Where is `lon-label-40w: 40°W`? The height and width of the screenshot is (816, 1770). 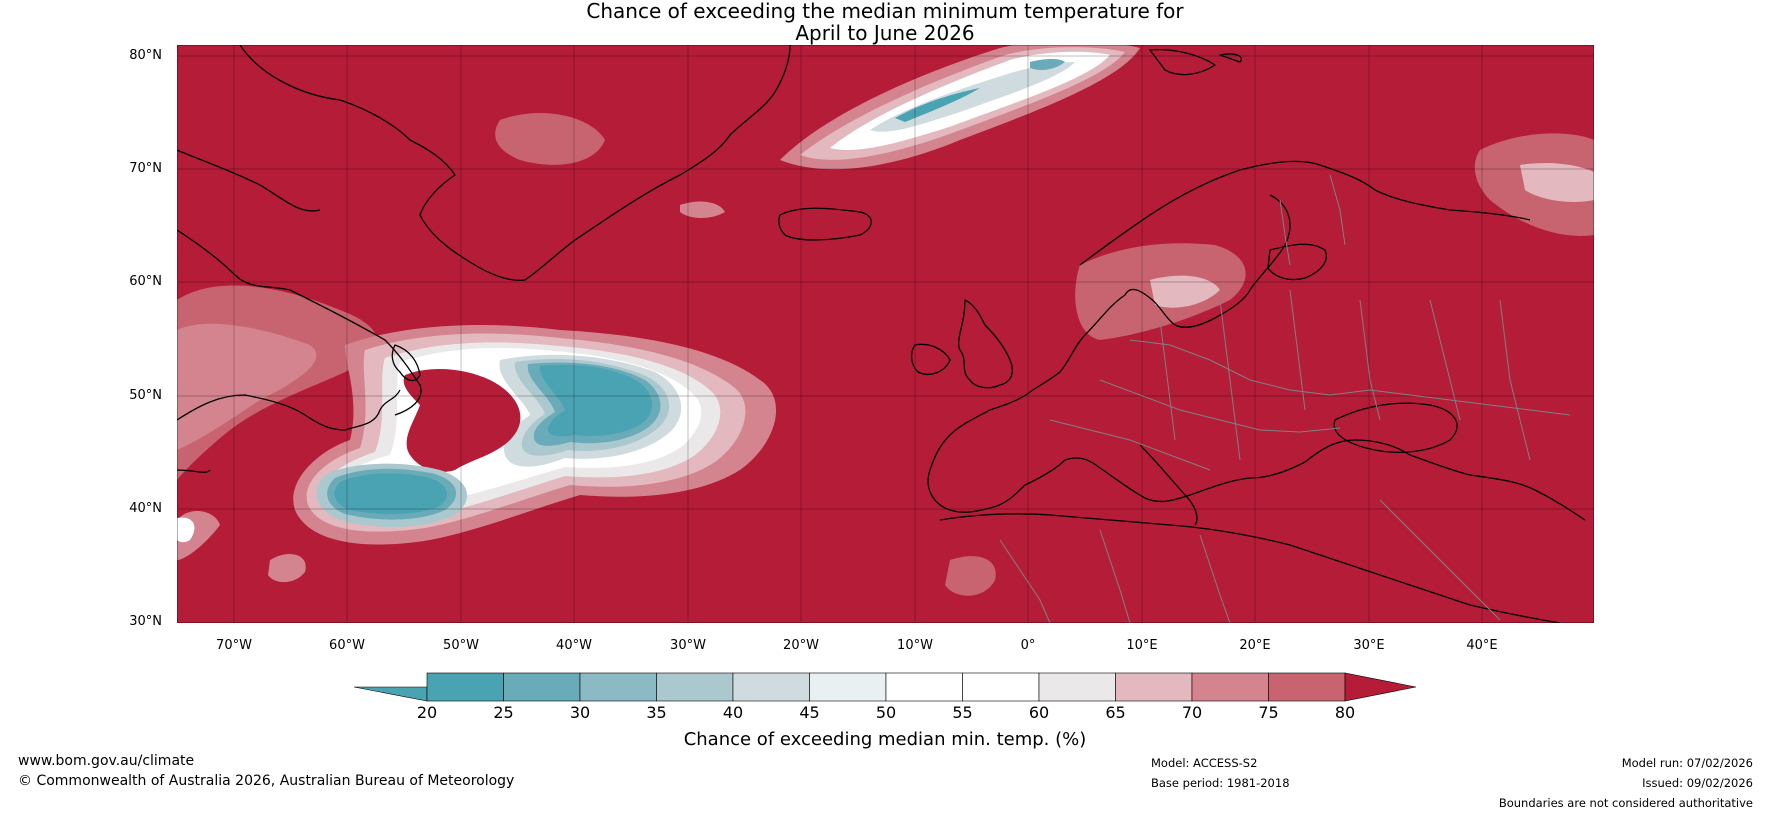
lon-label-40w: 40°W is located at coordinates (574, 645).